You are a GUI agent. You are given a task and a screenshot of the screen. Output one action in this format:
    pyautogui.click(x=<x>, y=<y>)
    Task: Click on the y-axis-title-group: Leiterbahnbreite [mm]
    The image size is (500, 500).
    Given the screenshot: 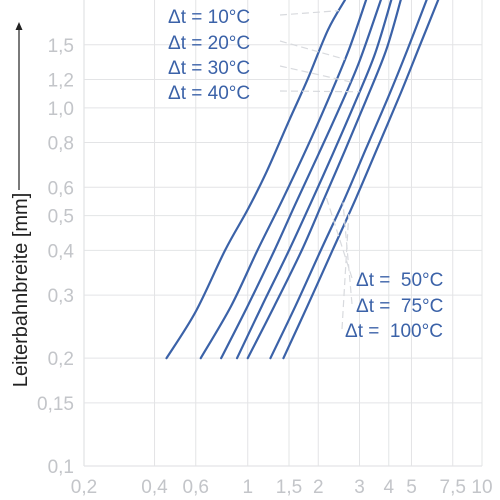 What is the action you would take?
    pyautogui.click(x=21, y=204)
    